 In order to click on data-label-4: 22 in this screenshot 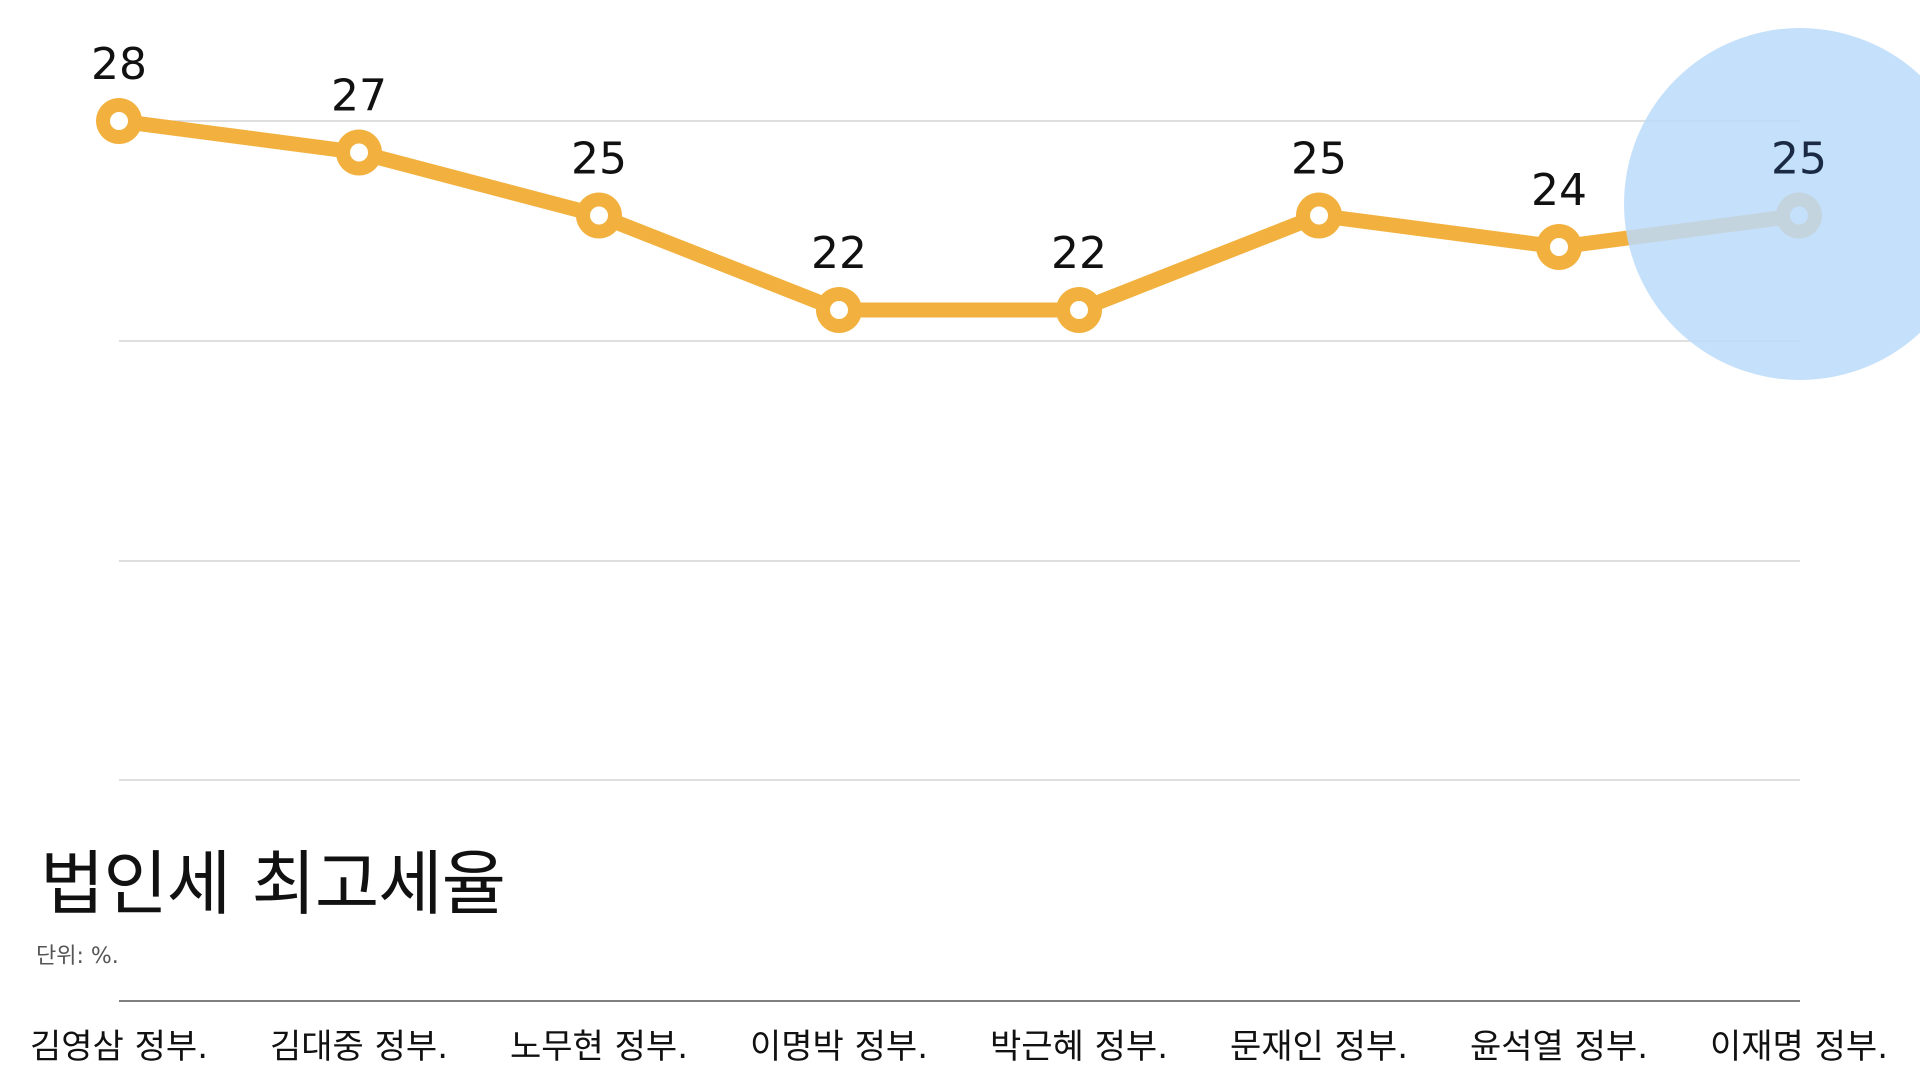, I will do `click(1079, 253)`.